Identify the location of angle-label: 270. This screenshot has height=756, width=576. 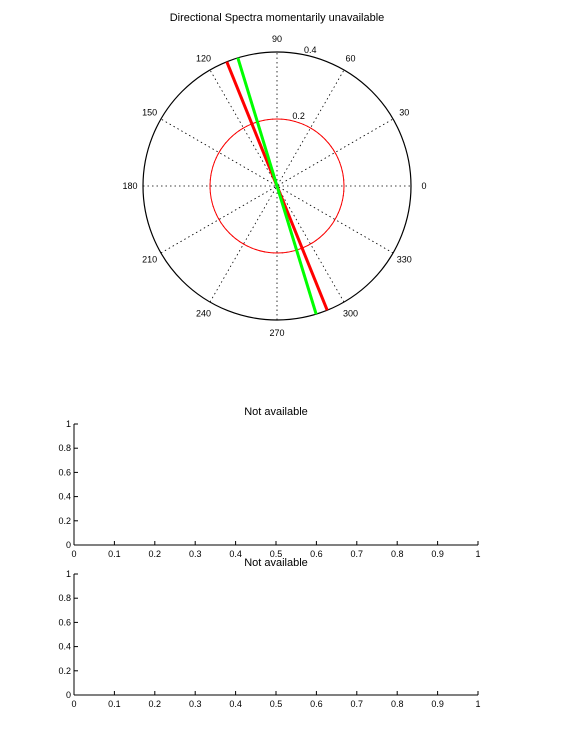
(276, 333).